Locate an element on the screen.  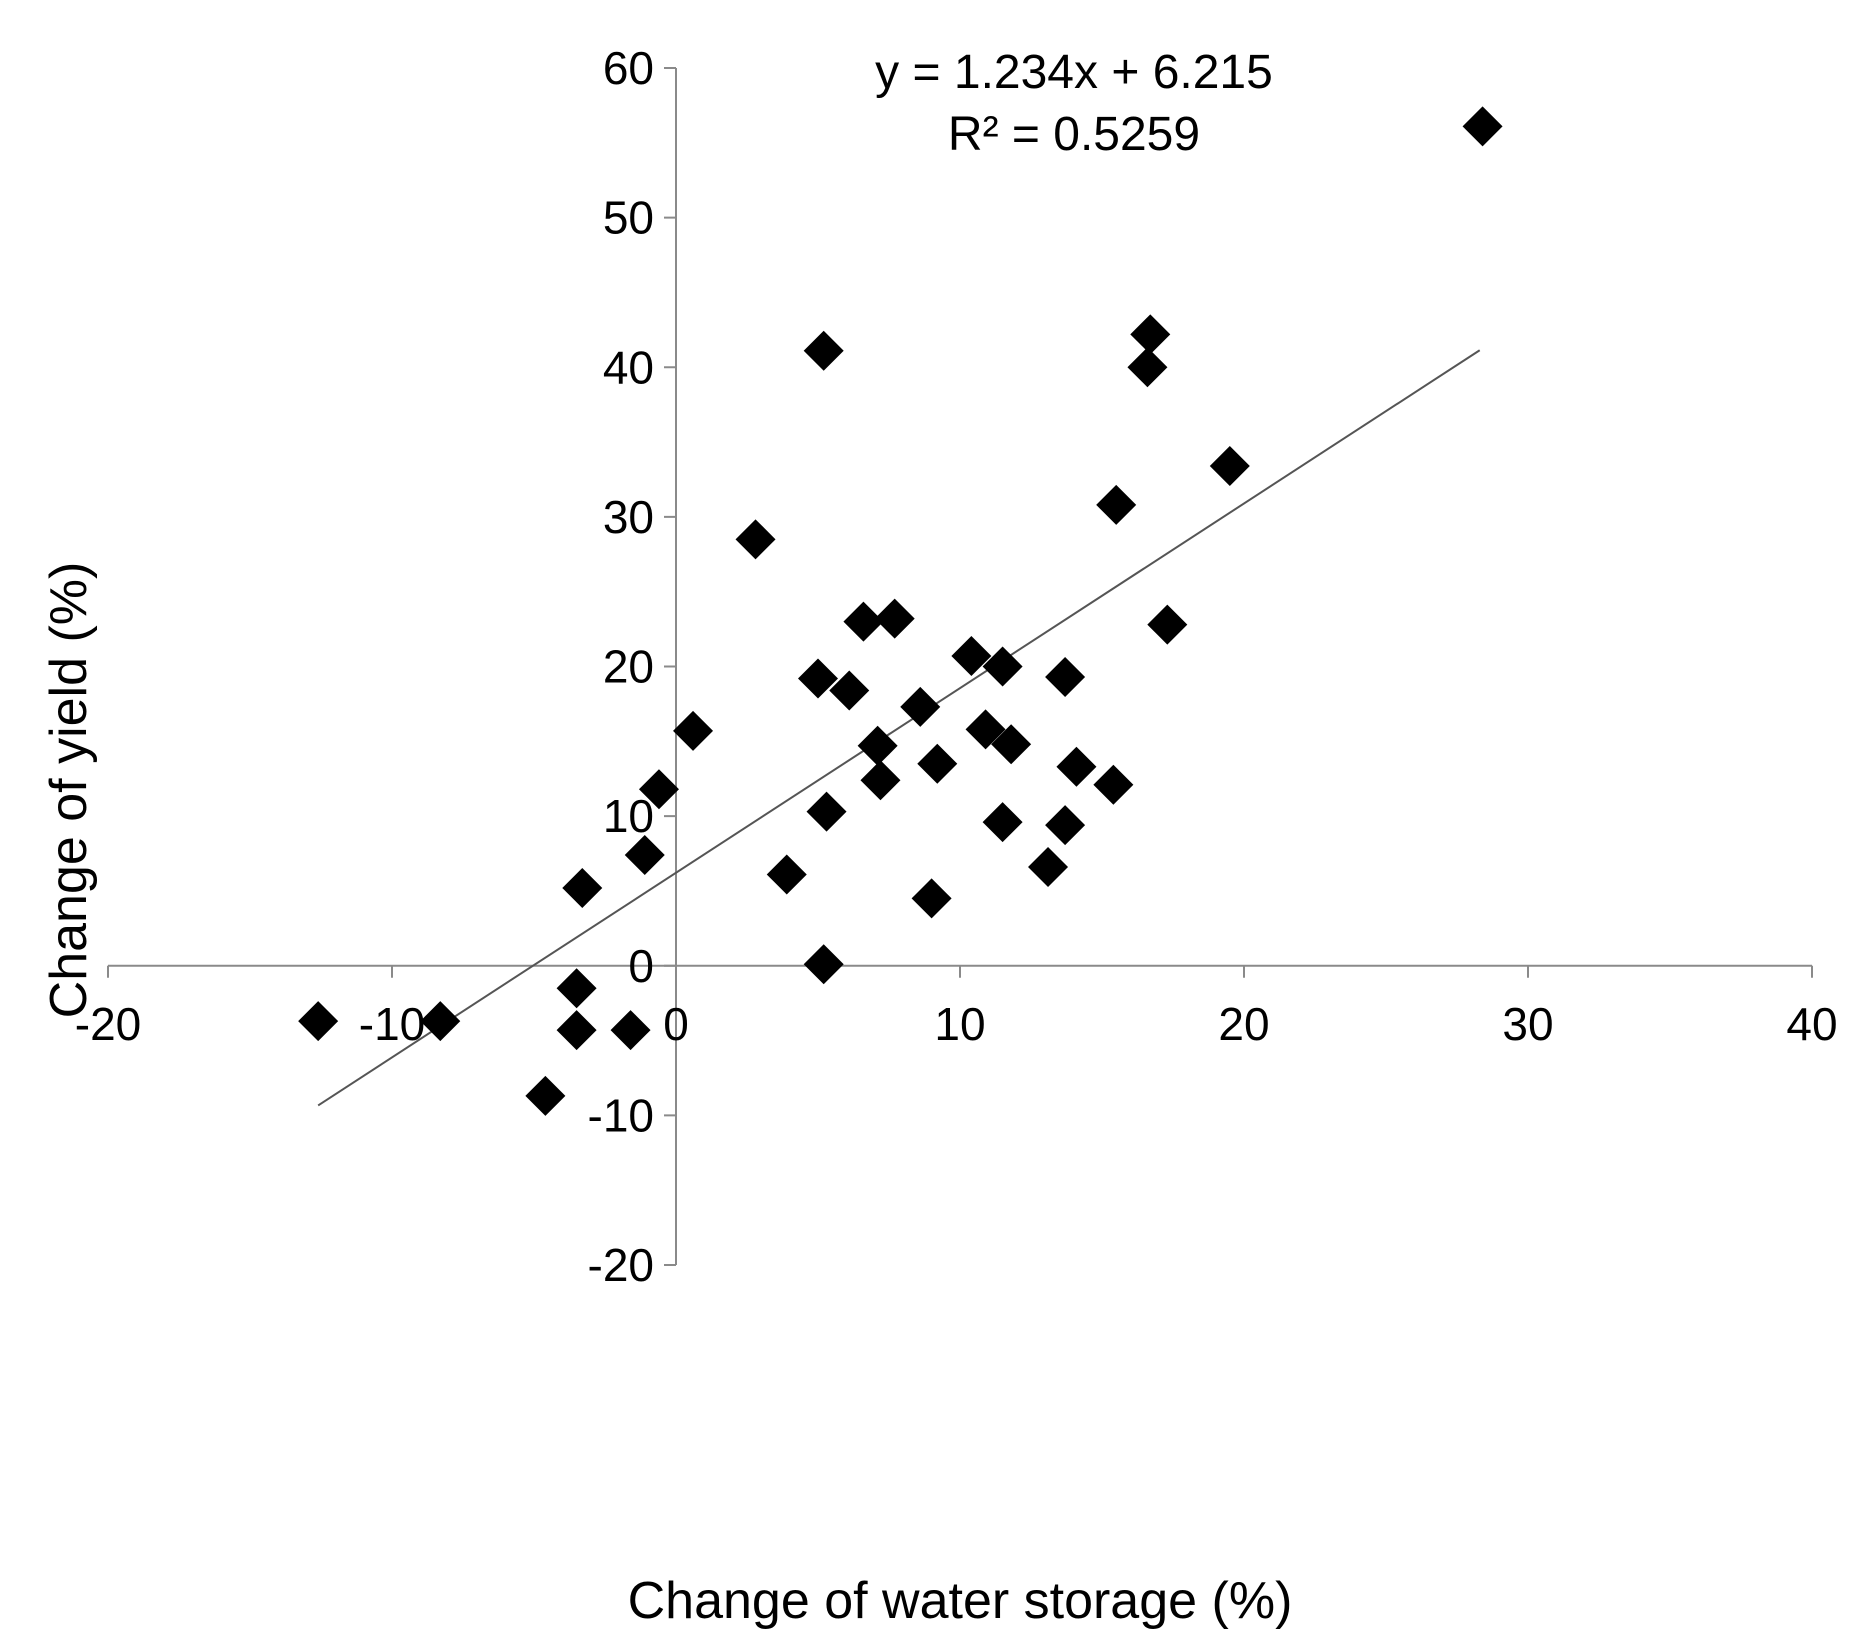
x-tick-label: 0 is located at coordinates (676, 1024).